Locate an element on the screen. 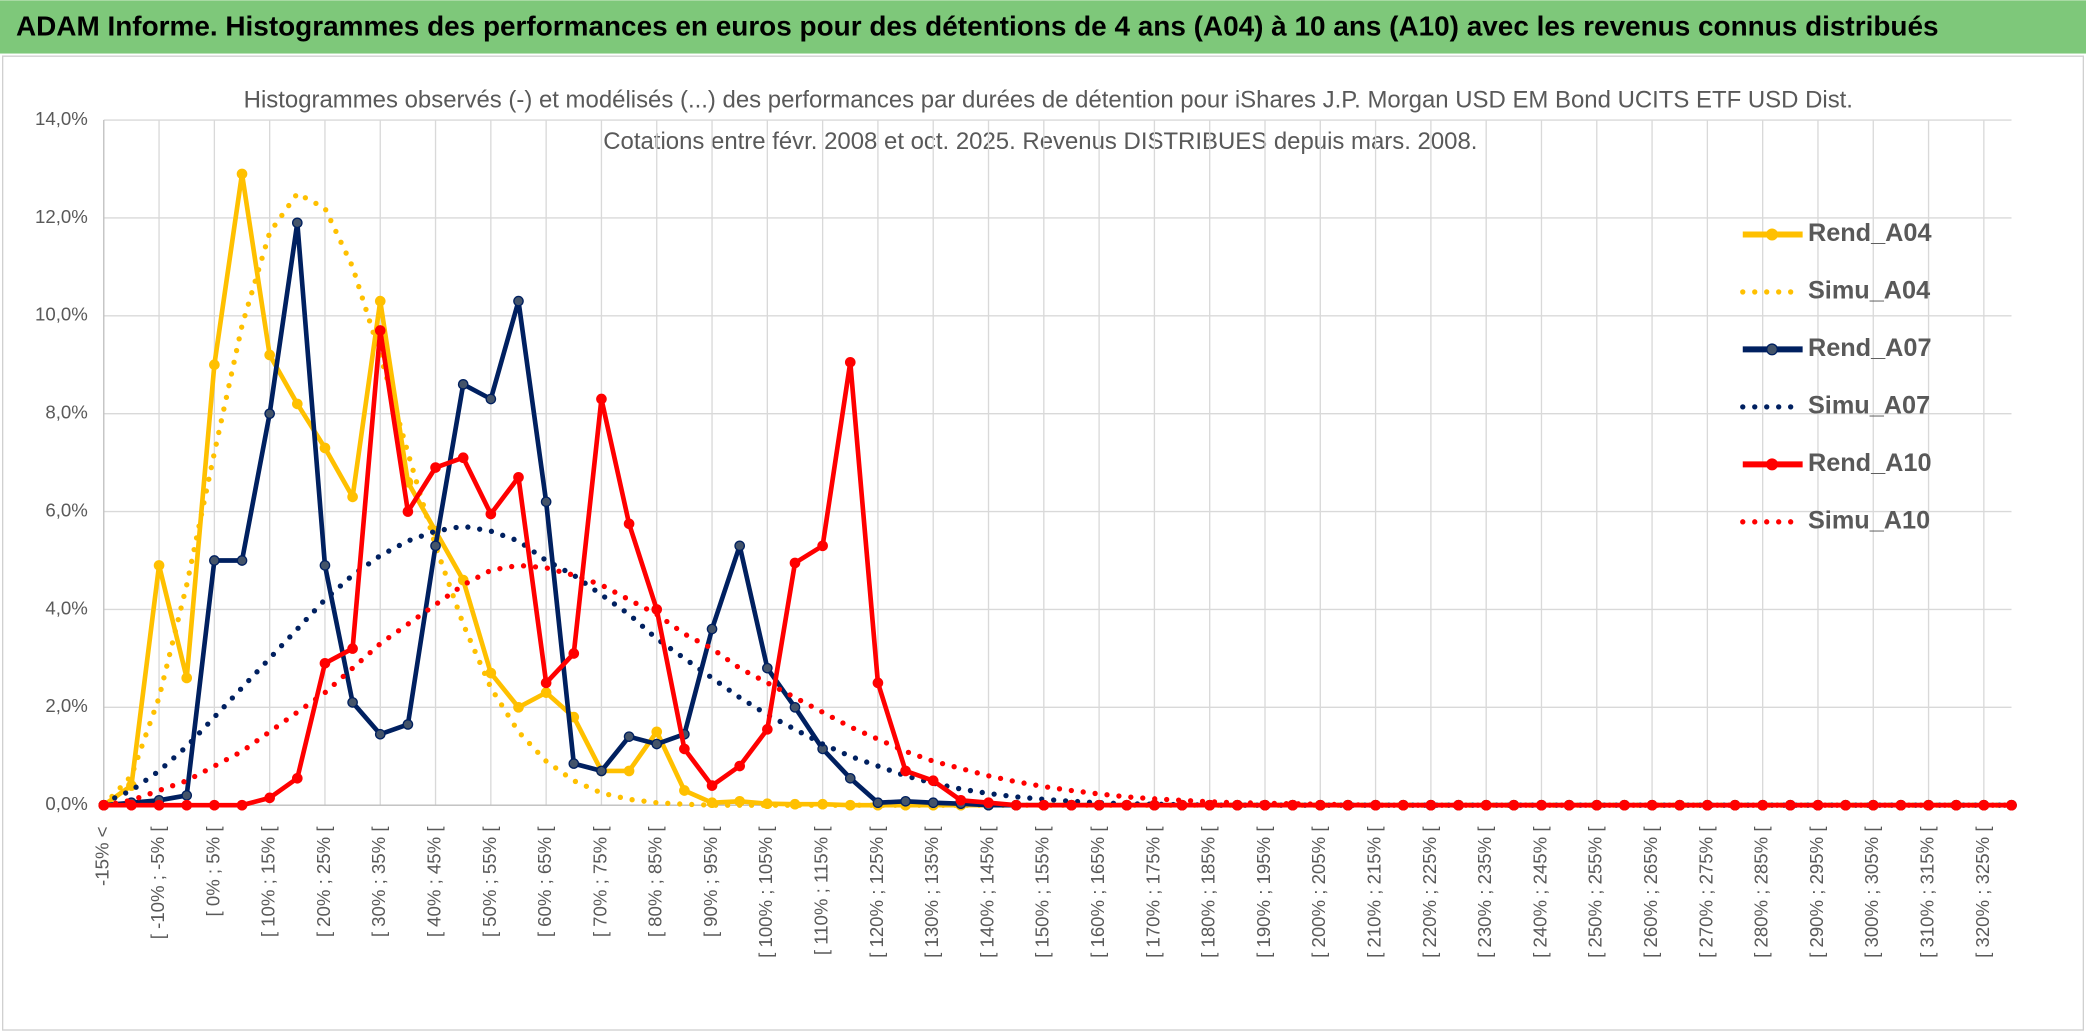 This screenshot has height=1033, width=2086. legend-label: Simu_A07 is located at coordinates (1869, 406).